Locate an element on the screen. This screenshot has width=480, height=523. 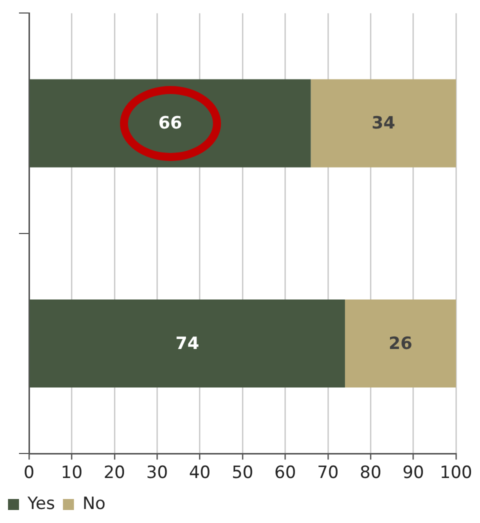
x-tick-label: 20 is located at coordinates (115, 473).